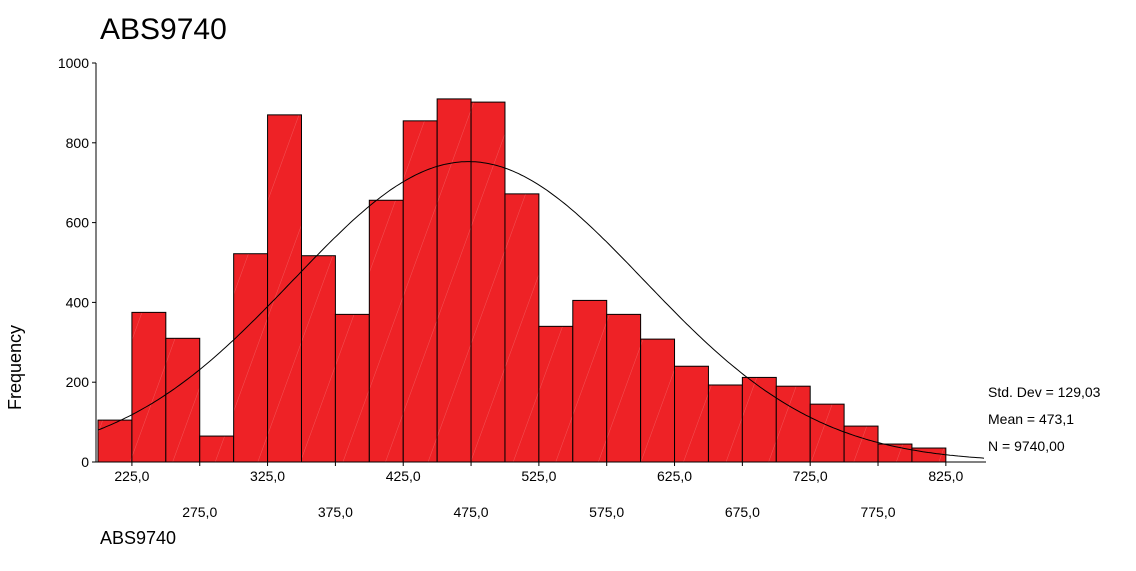  I want to click on y-tick-label: 1000, so click(73, 63).